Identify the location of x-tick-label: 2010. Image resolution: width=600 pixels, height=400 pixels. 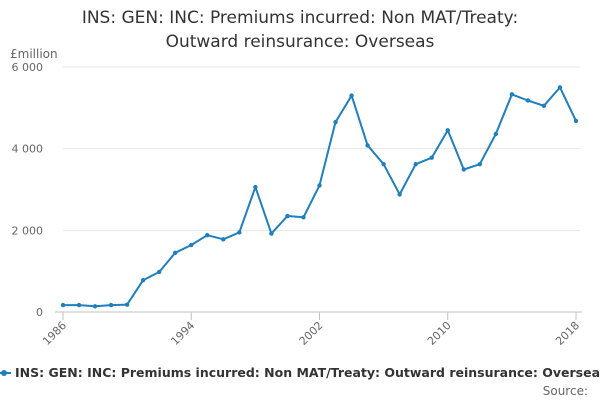
(439, 333).